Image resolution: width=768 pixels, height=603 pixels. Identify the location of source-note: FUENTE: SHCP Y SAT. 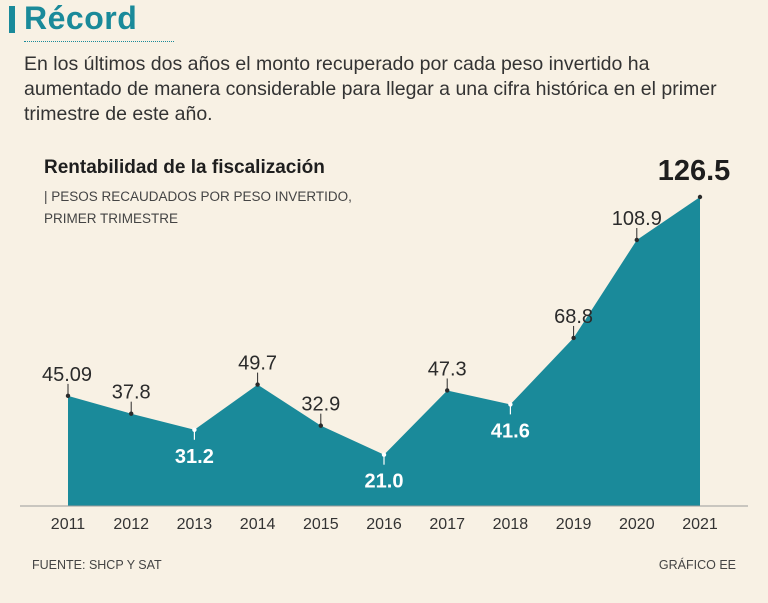
(97, 565).